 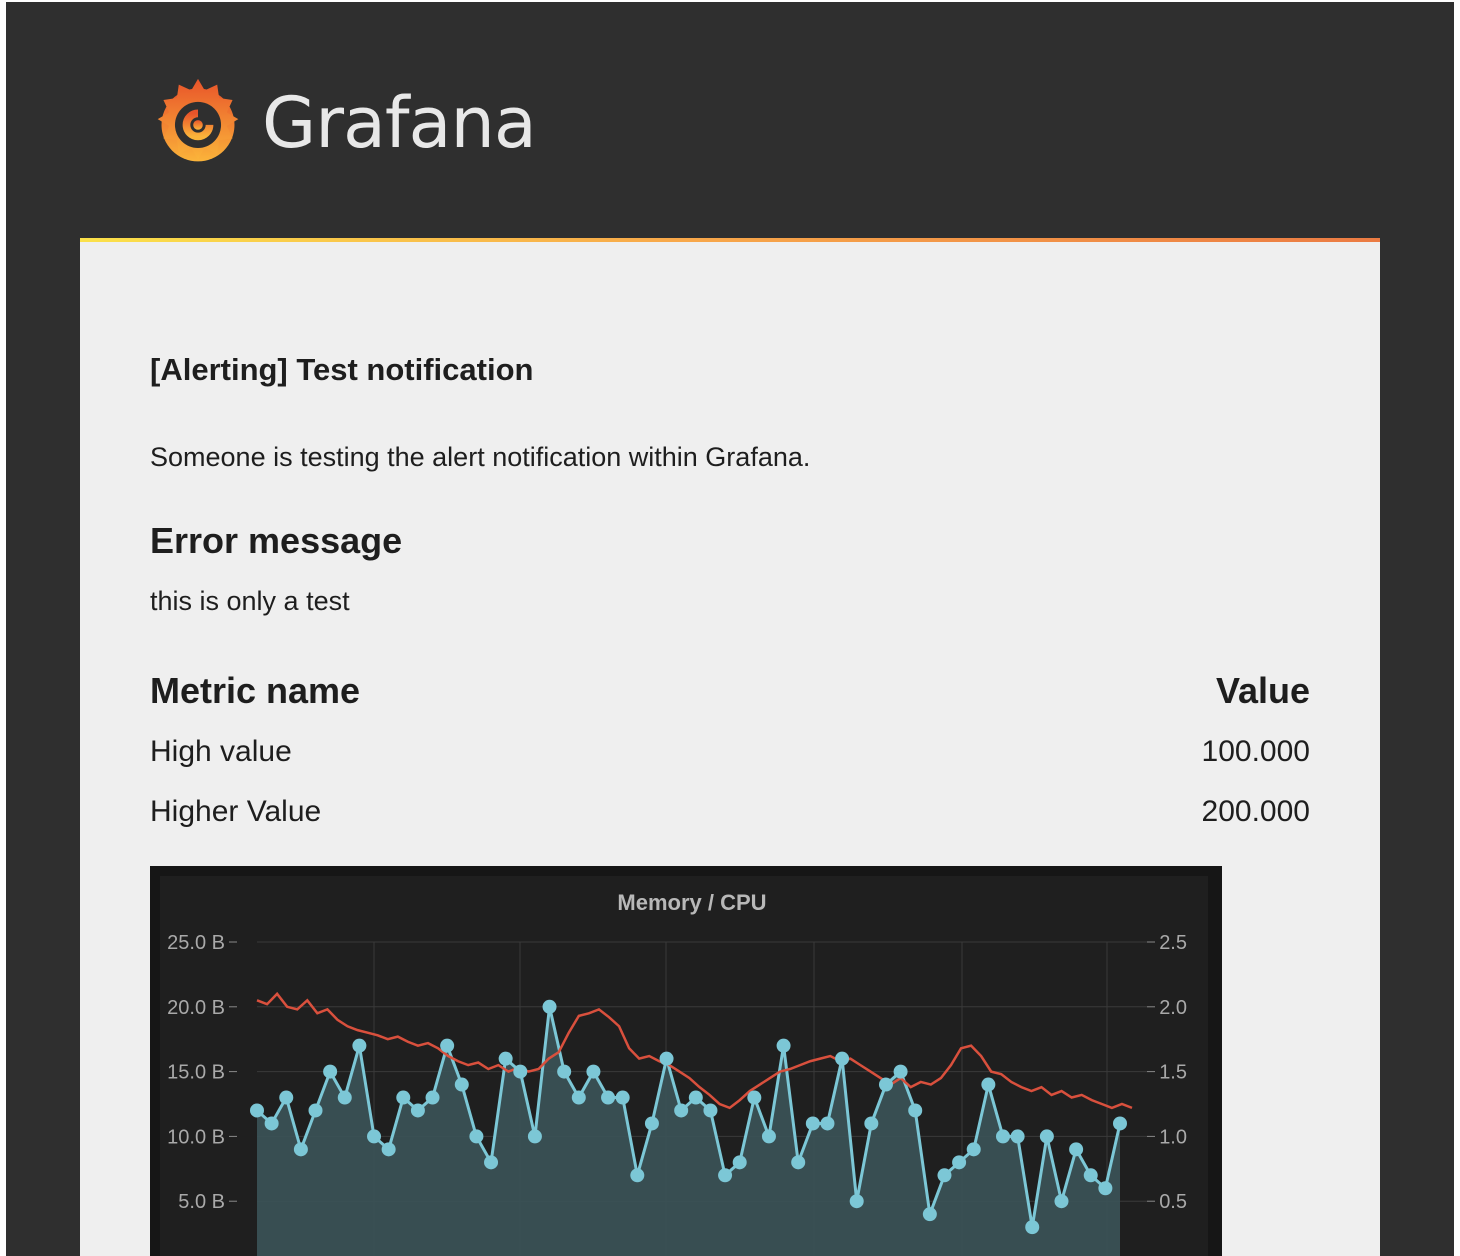 What do you see at coordinates (196, 1008) in the screenshot?
I see `y-tick-label-left: 20.0 B` at bounding box center [196, 1008].